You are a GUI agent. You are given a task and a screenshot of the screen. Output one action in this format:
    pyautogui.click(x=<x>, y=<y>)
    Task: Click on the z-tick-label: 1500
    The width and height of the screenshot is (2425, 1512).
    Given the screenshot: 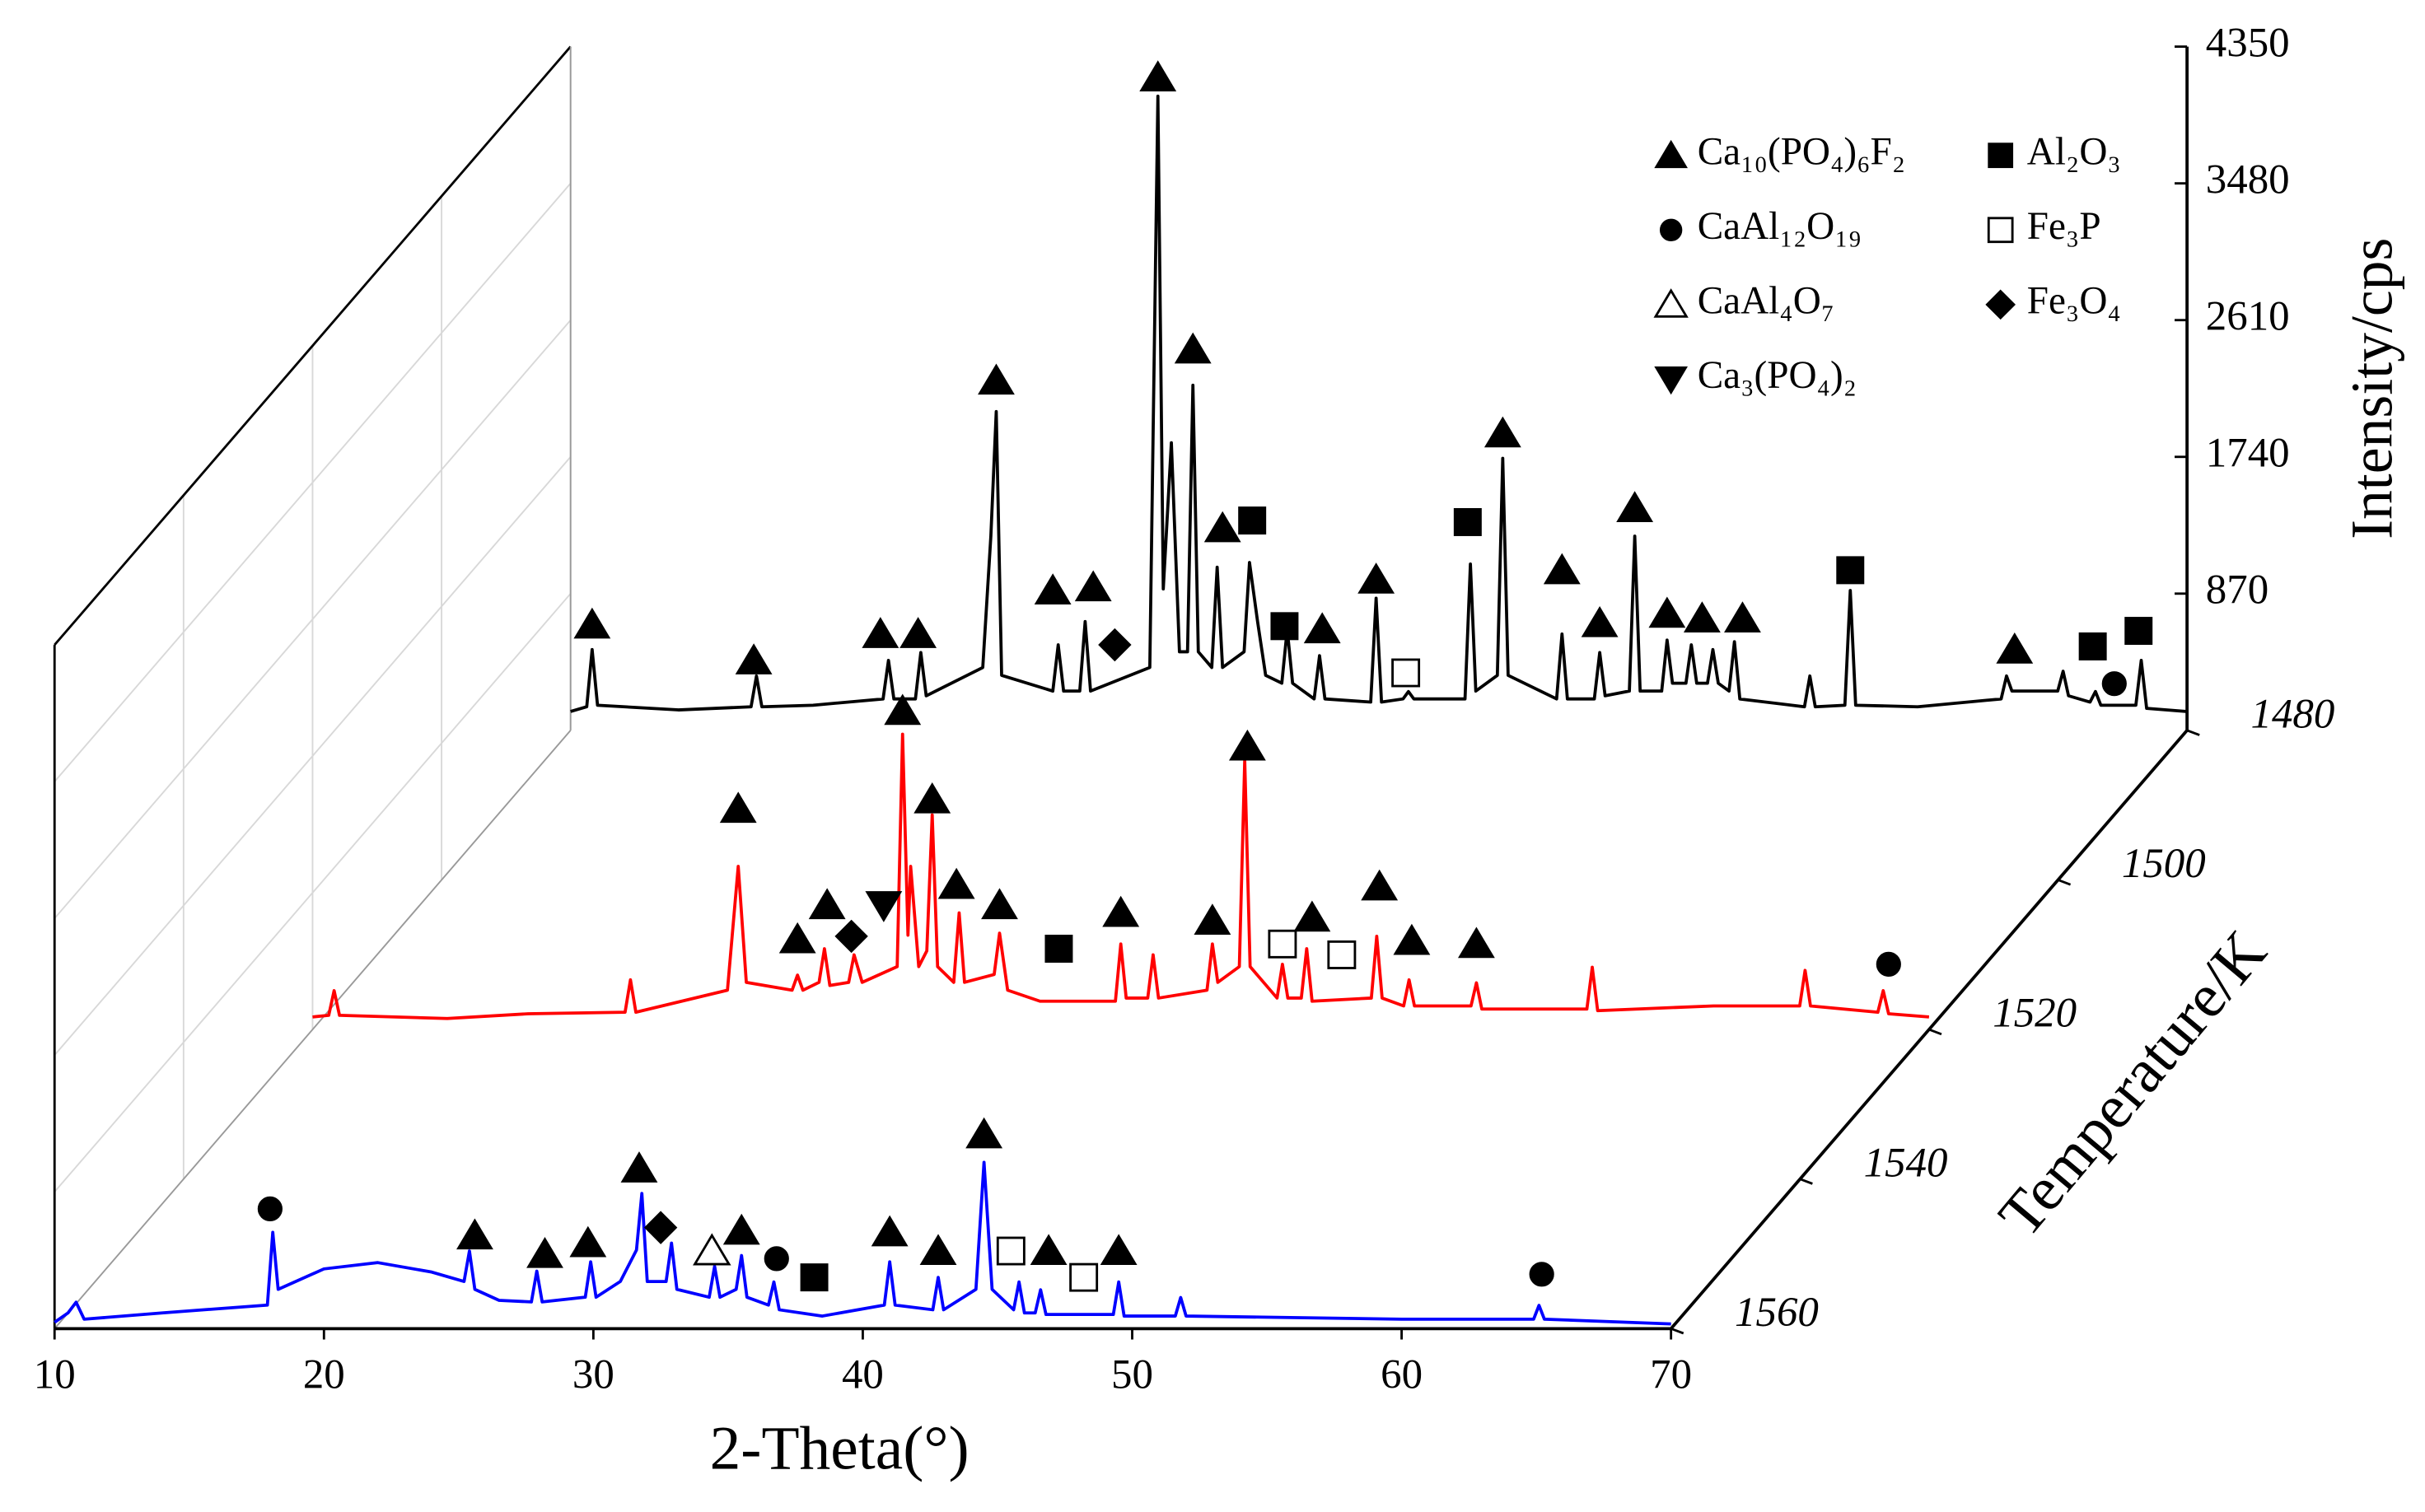 What is the action you would take?
    pyautogui.click(x=2164, y=864)
    